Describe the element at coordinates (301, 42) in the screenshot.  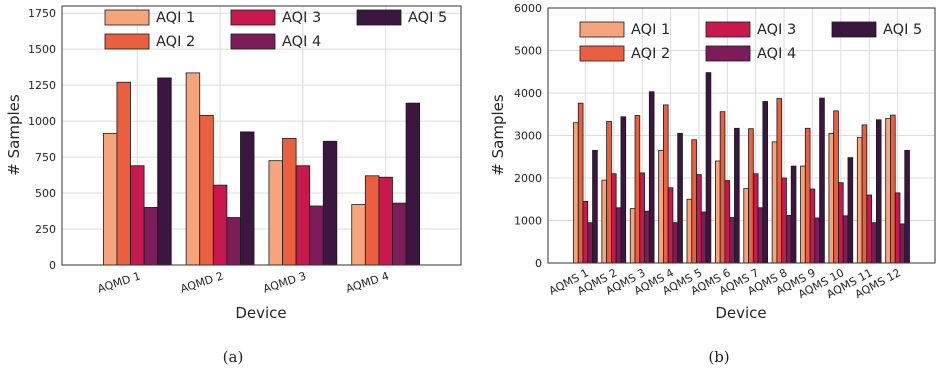
I see `chart-a-legend-label-aqi-4: AQI 4` at that location.